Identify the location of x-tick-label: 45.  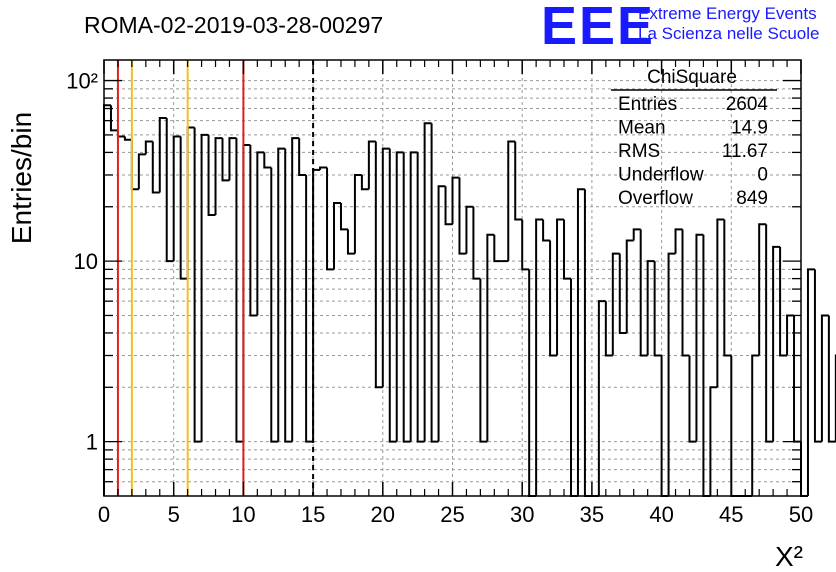
(731, 514).